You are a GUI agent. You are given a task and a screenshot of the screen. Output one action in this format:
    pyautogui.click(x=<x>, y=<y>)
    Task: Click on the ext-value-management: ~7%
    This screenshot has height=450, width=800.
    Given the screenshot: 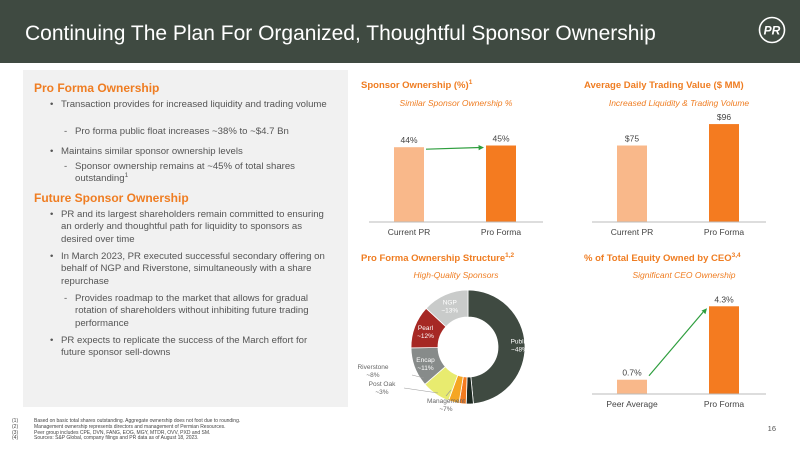 What is the action you would take?
    pyautogui.click(x=445, y=409)
    